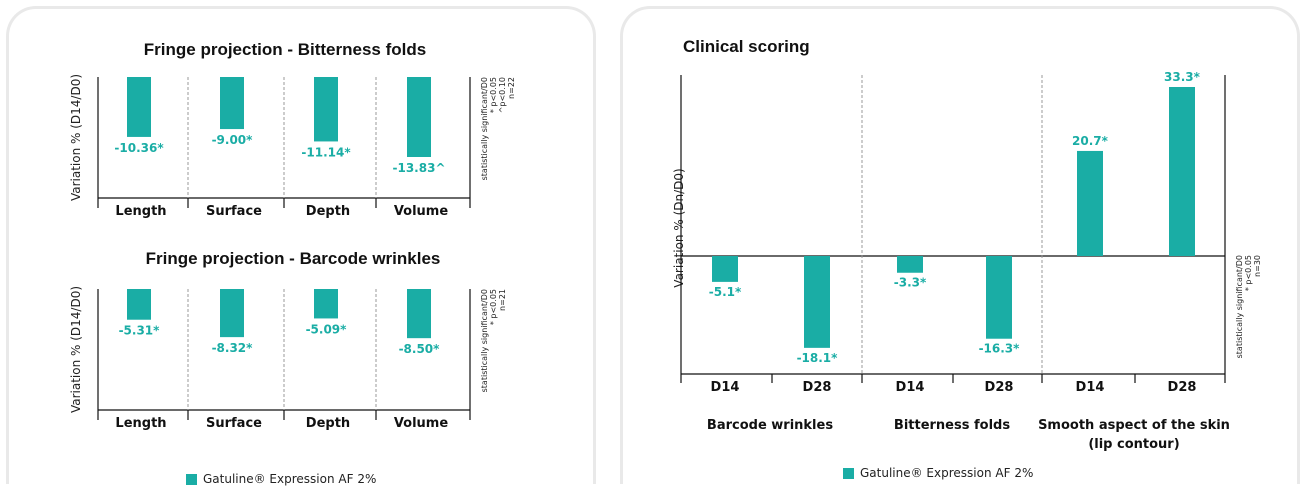 The height and width of the screenshot is (492, 1306). I want to click on y-axis-label: Variation % (Dn/D0), so click(679, 227).